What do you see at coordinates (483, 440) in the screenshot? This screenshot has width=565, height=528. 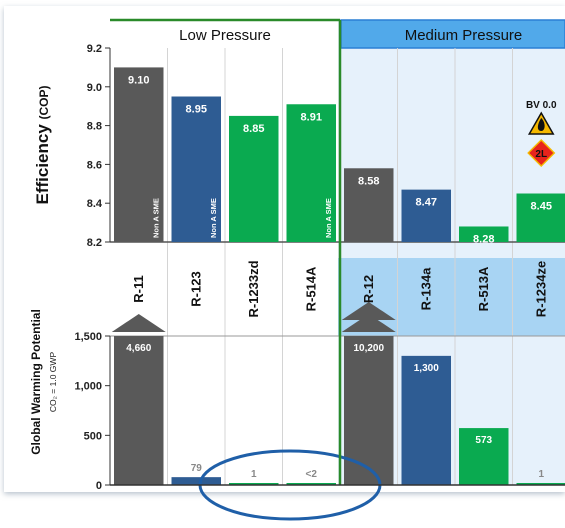 I see `gwp-value-label: 573` at bounding box center [483, 440].